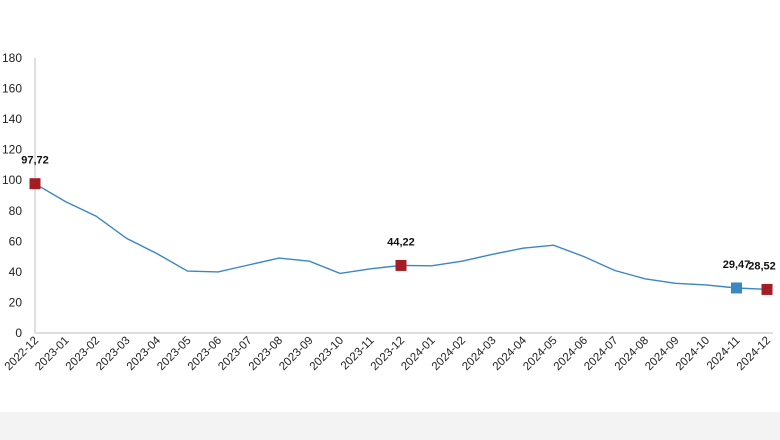  Describe the element at coordinates (12, 150) in the screenshot. I see `y-tick-label: 120` at that location.